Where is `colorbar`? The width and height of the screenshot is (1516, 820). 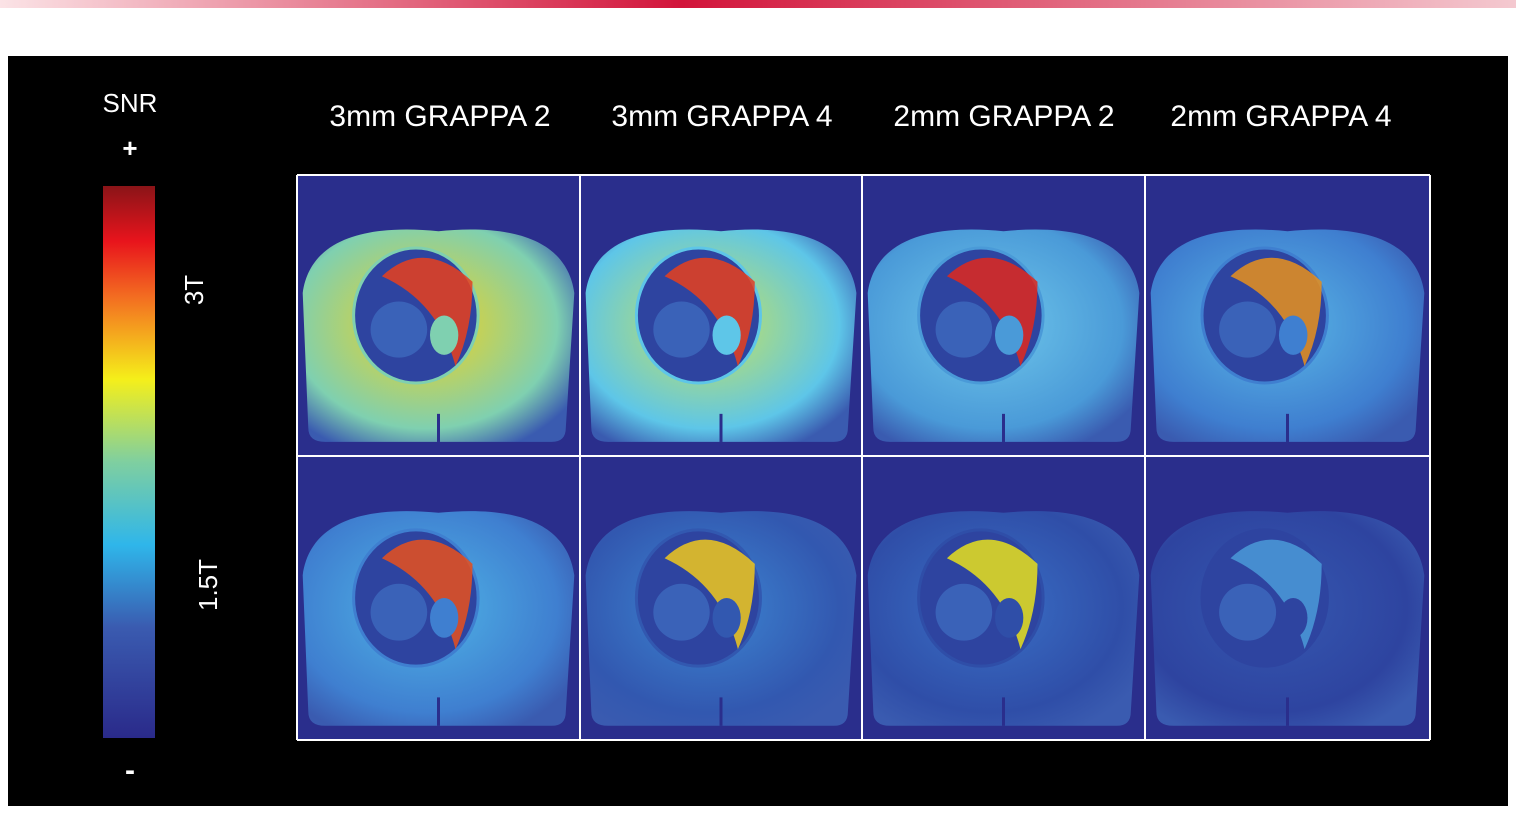 colorbar is located at coordinates (129, 462).